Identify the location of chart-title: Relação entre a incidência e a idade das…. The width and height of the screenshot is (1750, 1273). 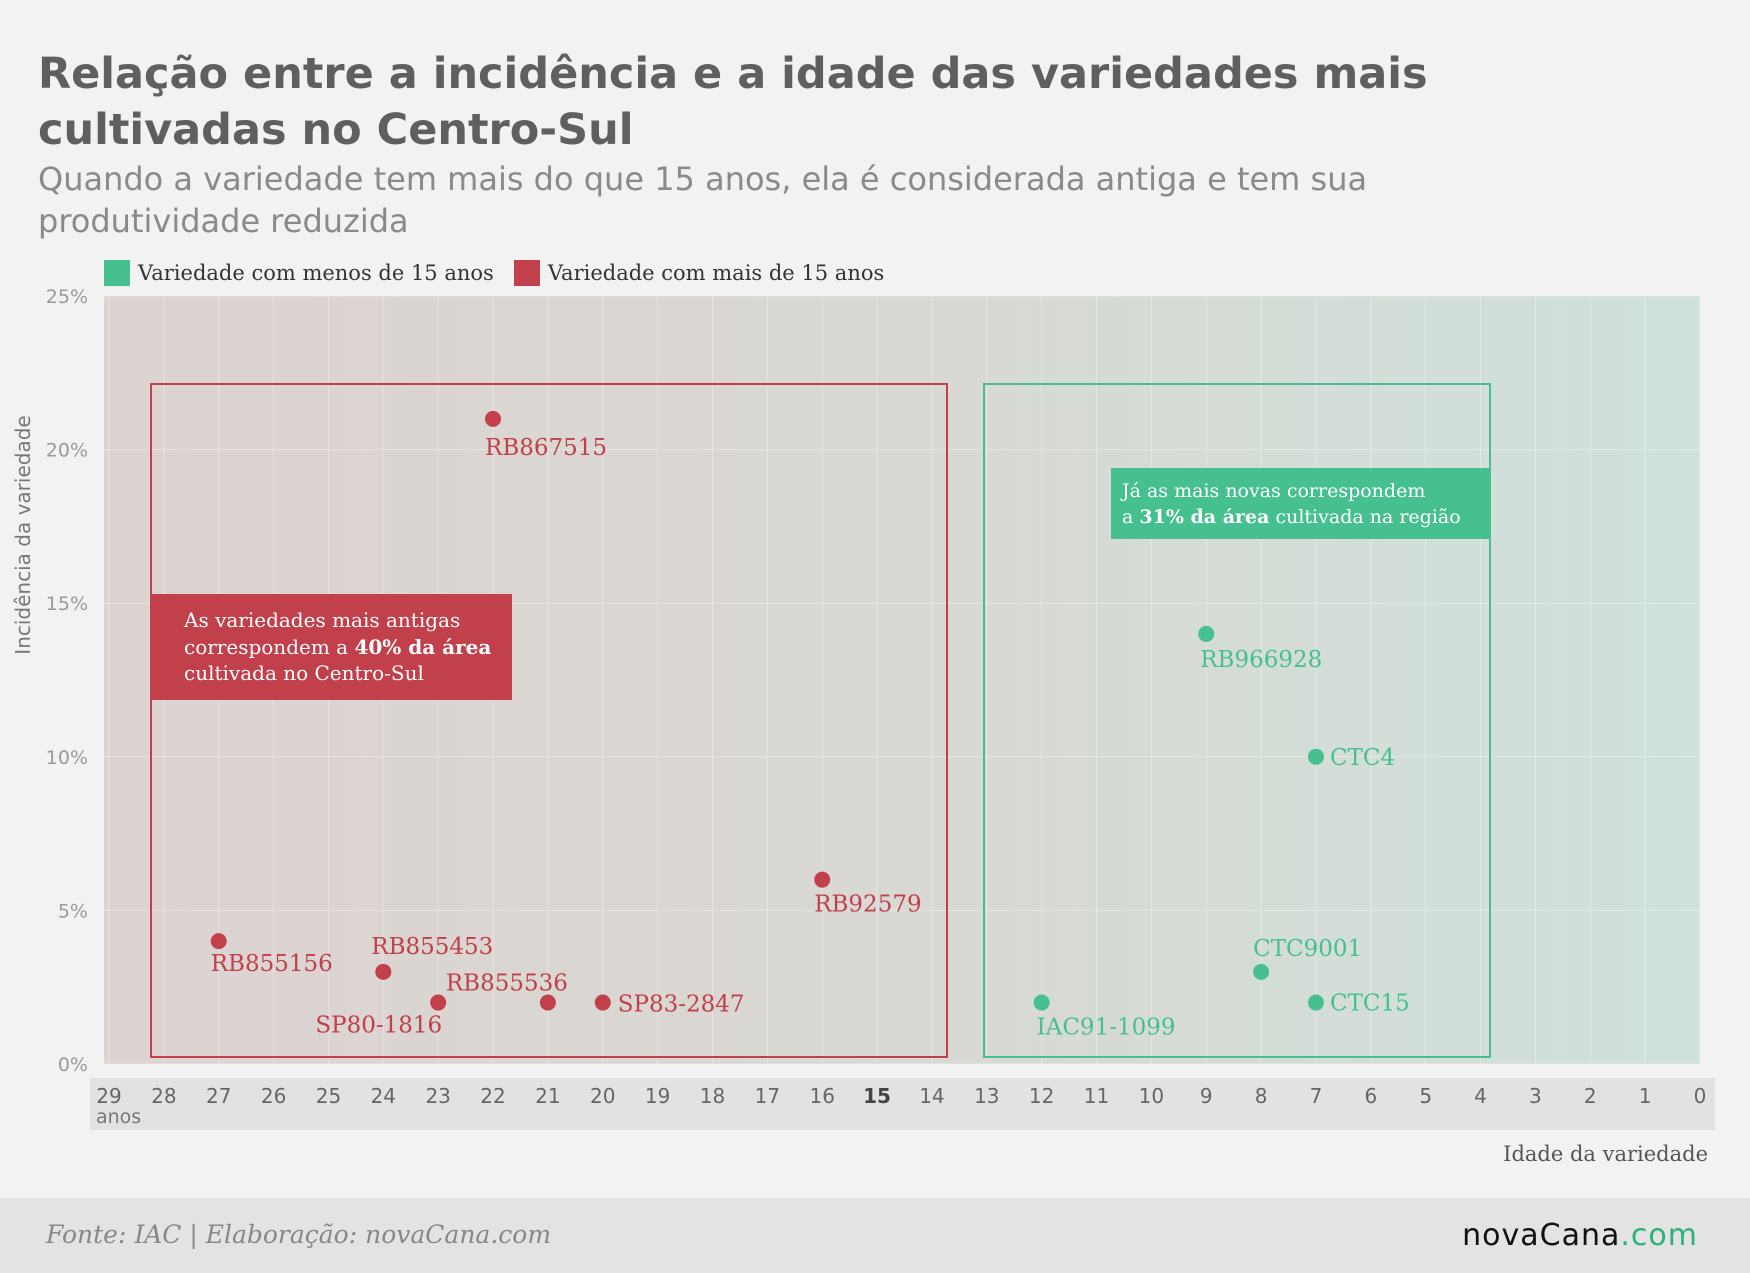
(733, 102).